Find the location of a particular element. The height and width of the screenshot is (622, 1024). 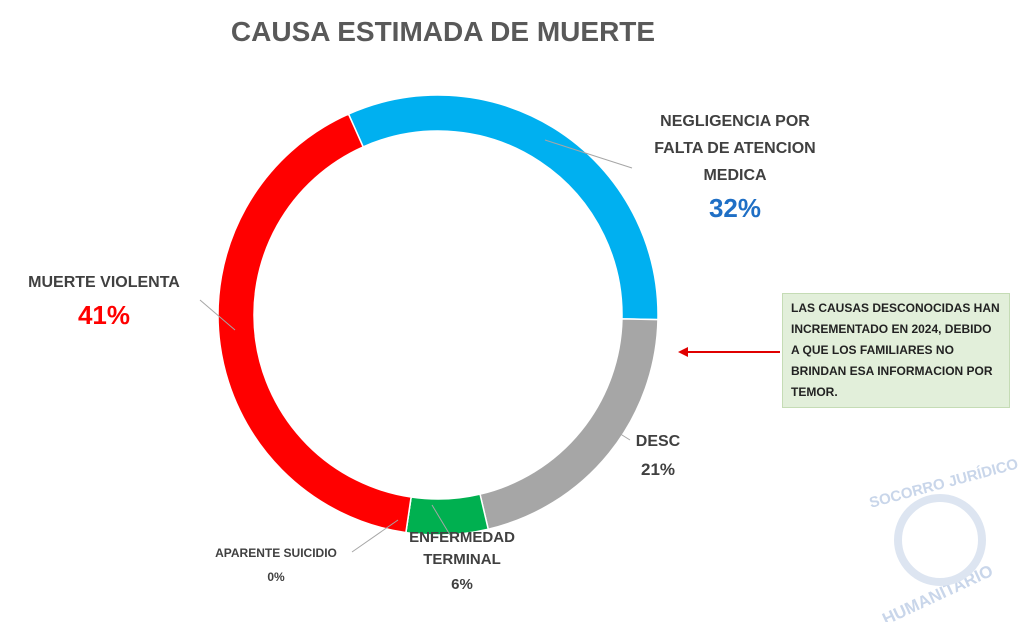

chart-title: CAUSA ESTIMADA DE MUERTE is located at coordinates (443, 31).